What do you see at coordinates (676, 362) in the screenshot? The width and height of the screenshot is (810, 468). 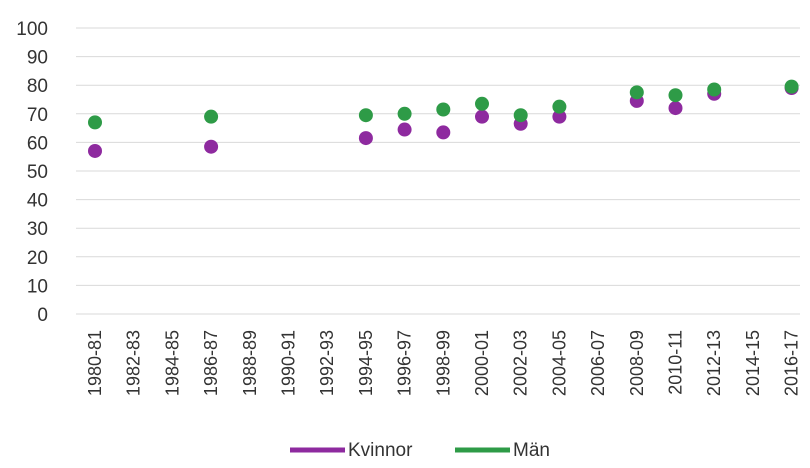 I see `x-tick-label: 2010-11` at bounding box center [676, 362].